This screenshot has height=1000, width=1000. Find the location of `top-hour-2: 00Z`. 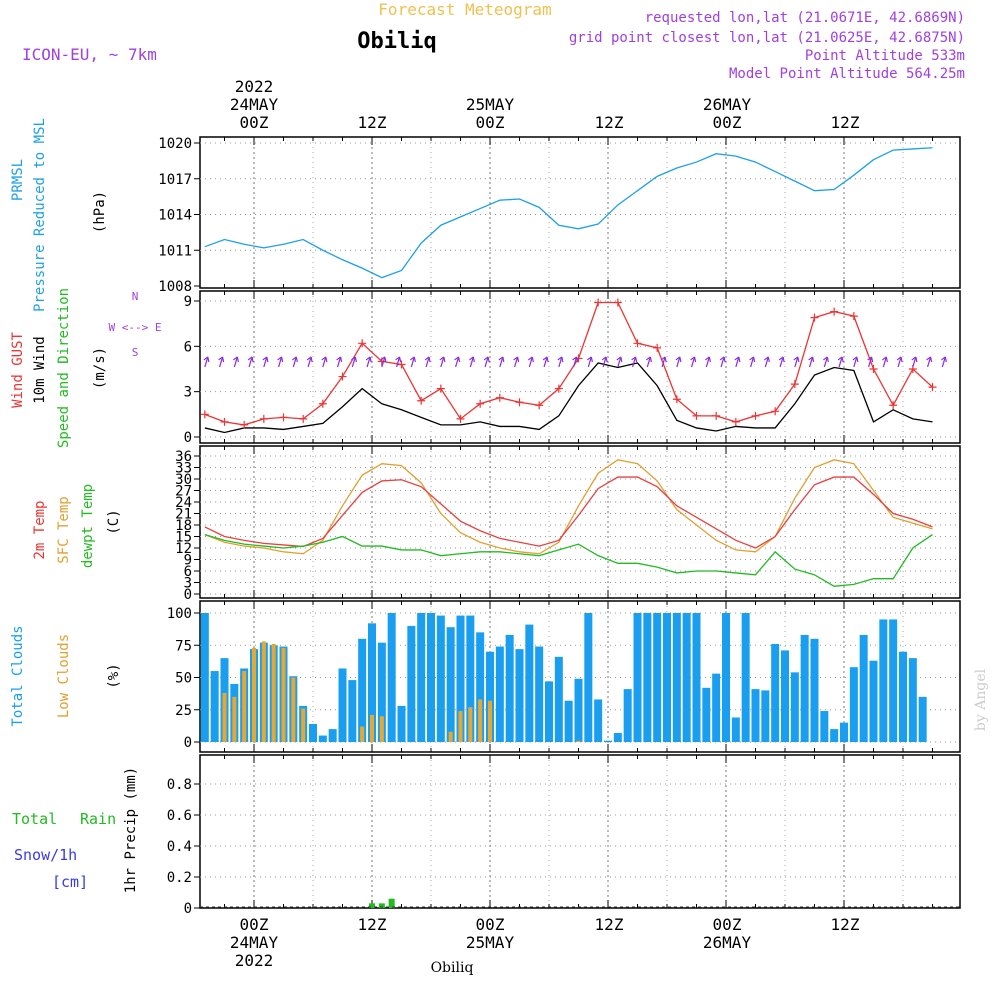

top-hour-2: 00Z is located at coordinates (490, 122).